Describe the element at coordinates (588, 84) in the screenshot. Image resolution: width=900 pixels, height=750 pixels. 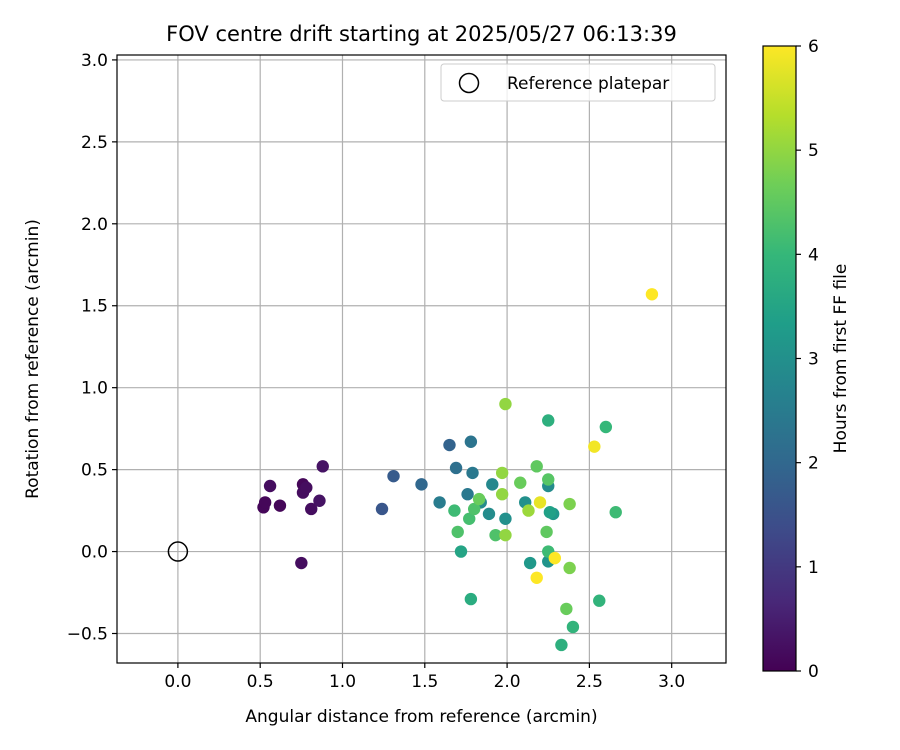
I see `legend-label: Reference platepar` at that location.